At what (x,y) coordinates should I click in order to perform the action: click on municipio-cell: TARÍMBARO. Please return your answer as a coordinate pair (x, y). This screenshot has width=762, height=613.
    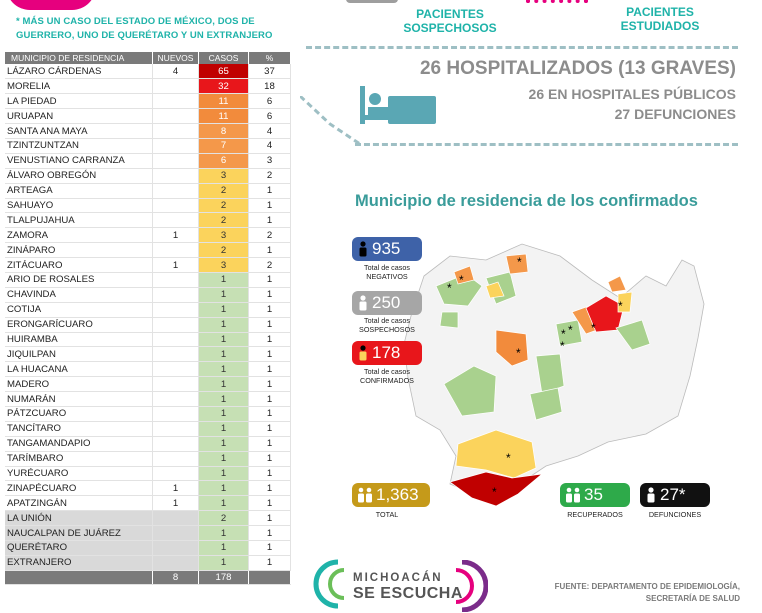
    Looking at the image, I should click on (79, 459).